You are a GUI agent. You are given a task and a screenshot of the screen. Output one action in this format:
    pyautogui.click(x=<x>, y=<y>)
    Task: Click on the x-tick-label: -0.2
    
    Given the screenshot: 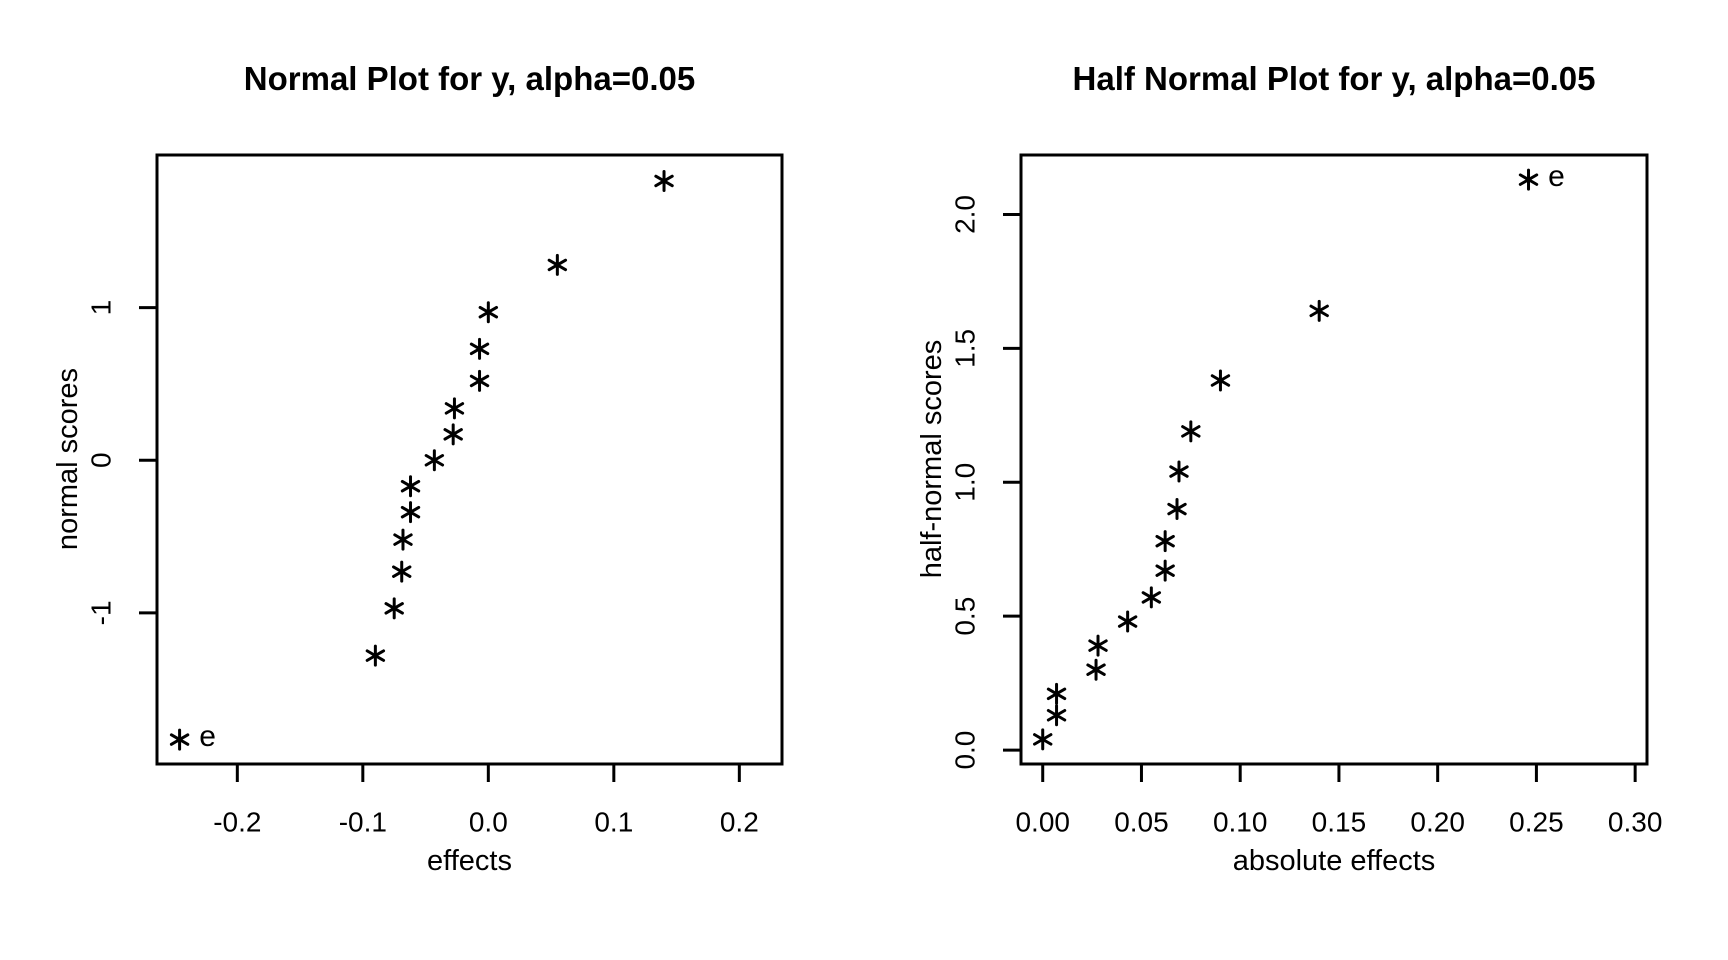 What is the action you would take?
    pyautogui.click(x=237, y=822)
    